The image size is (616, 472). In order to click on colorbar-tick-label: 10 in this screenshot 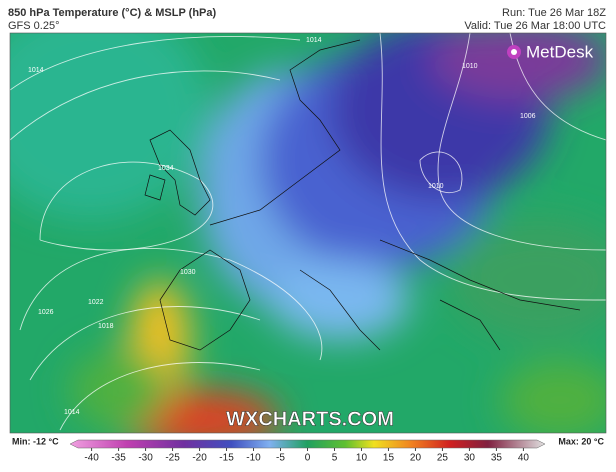, I will do `click(362, 458)`.